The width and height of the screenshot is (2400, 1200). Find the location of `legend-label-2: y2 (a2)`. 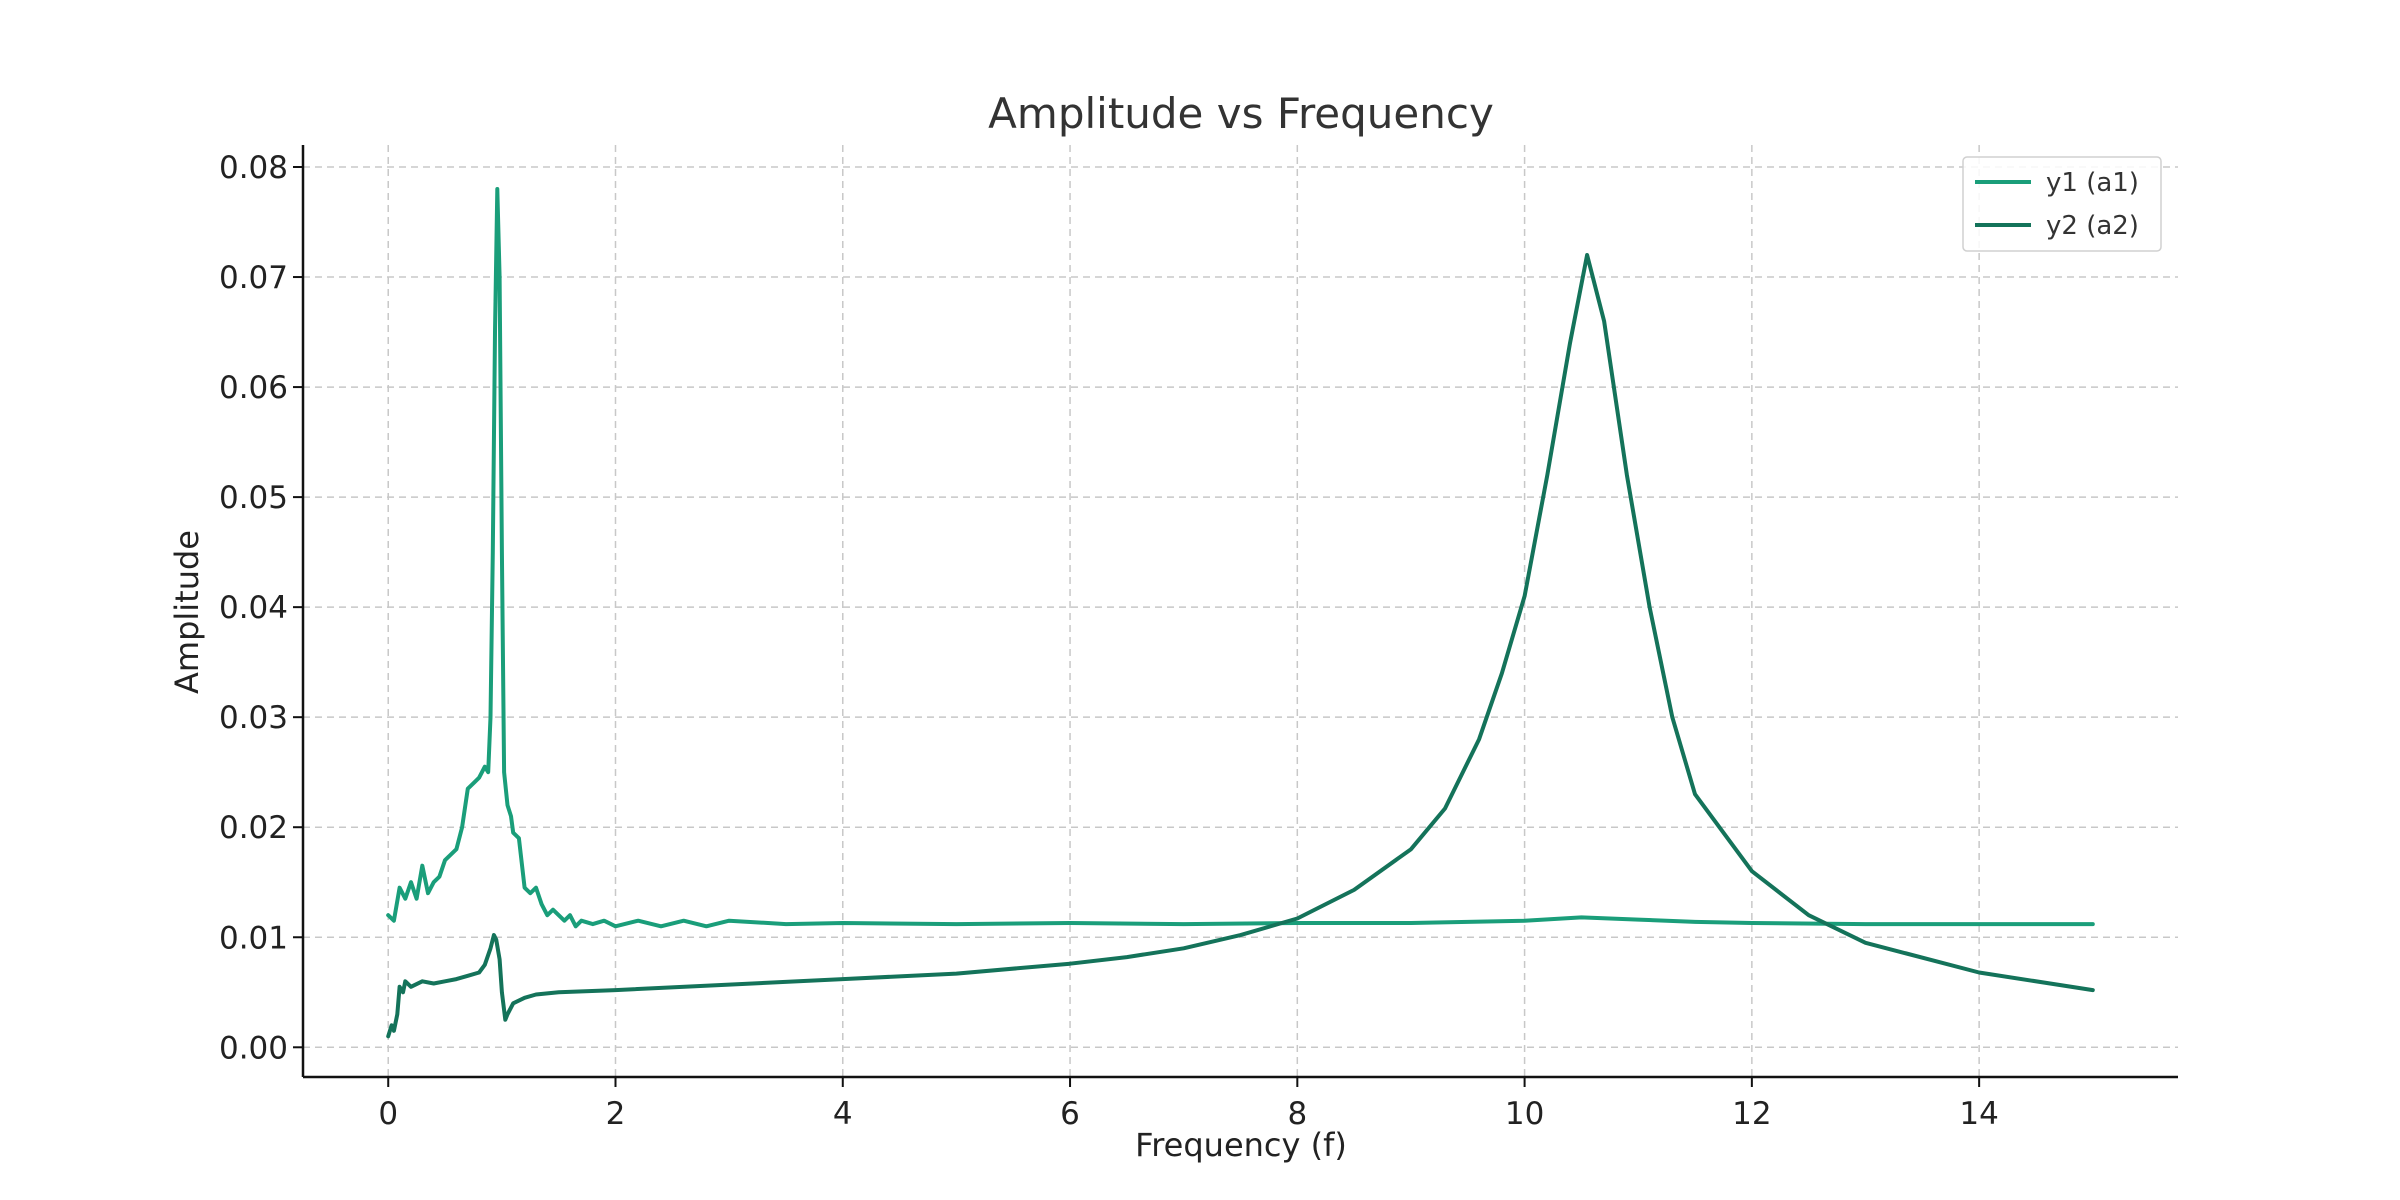

legend-label-2: y2 (a2) is located at coordinates (2092, 226).